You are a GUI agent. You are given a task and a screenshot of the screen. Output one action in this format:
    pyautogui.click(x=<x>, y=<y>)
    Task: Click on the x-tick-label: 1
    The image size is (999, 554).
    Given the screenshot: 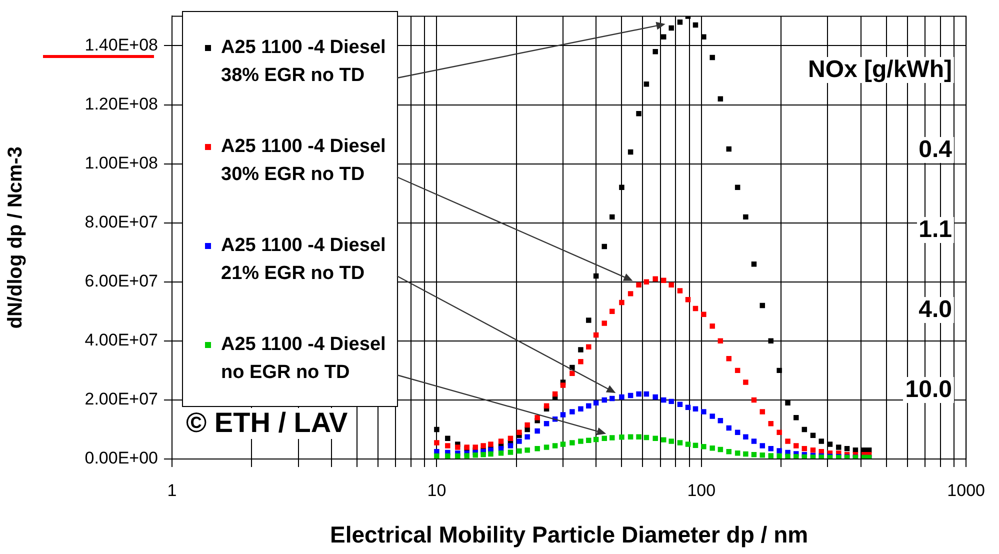 What is the action you would take?
    pyautogui.click(x=172, y=490)
    